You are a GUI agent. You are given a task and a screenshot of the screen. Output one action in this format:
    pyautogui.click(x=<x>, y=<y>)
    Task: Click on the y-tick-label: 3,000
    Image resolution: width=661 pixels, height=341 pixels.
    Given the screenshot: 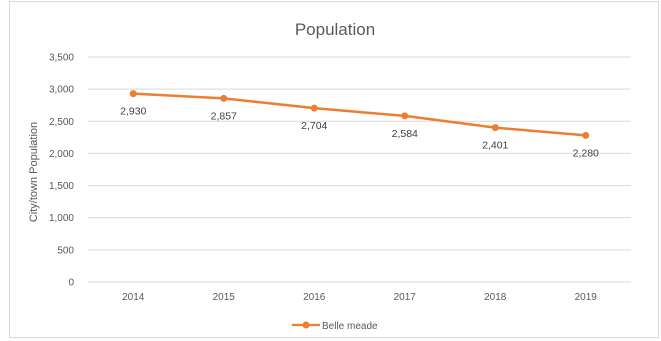 What is the action you would take?
    pyautogui.click(x=61, y=90)
    